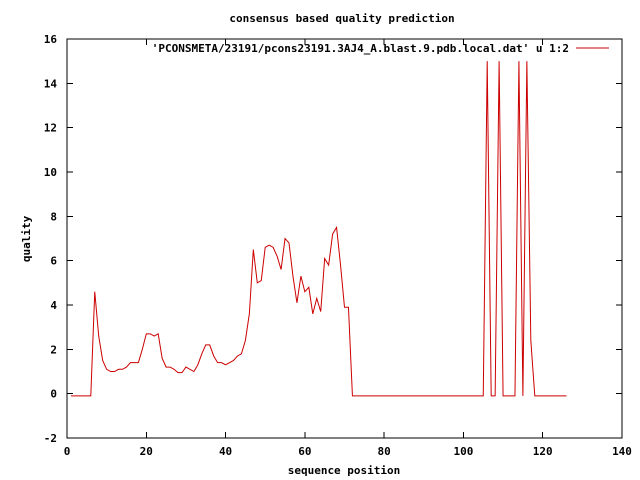 The width and height of the screenshot is (640, 480). Describe the element at coordinates (53, 261) in the screenshot. I see `y-tick-label: 6` at that location.